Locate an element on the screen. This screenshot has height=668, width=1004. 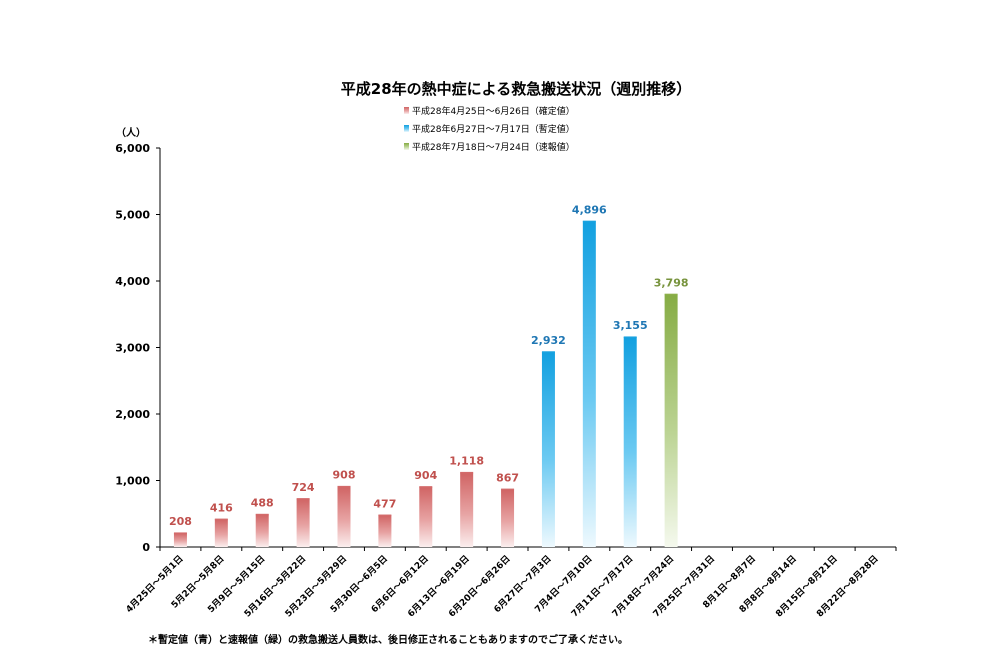
y-axis-ticks: 0 1,000 2,000 3,000 4,000 5,000 6,000 is located at coordinates (137, 348).